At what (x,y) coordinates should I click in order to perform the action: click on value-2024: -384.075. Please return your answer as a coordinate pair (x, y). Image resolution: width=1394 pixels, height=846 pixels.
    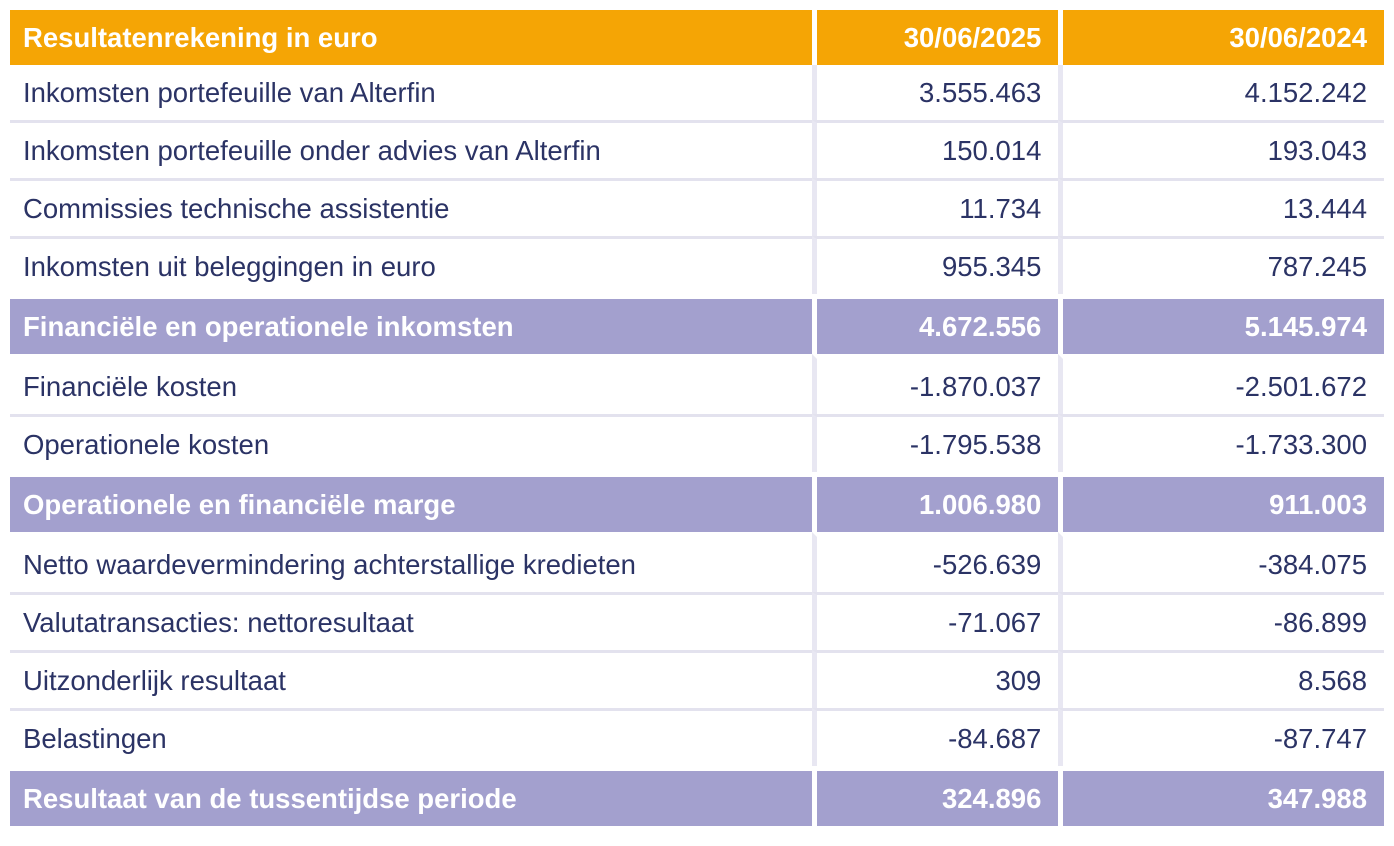
    Looking at the image, I should click on (1221, 562).